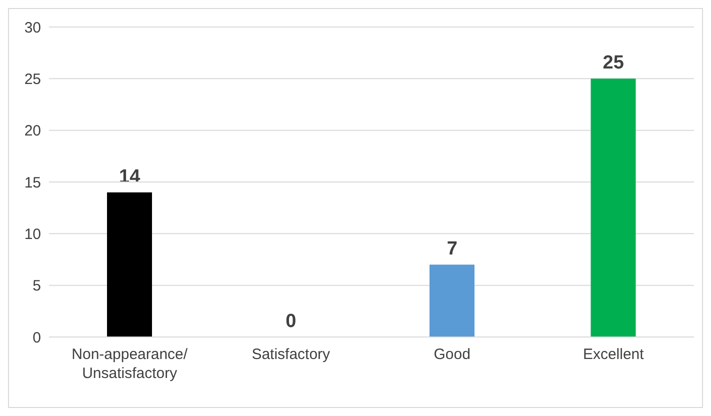 The image size is (711, 416). What do you see at coordinates (452, 249) in the screenshot?
I see `data-label: 7` at bounding box center [452, 249].